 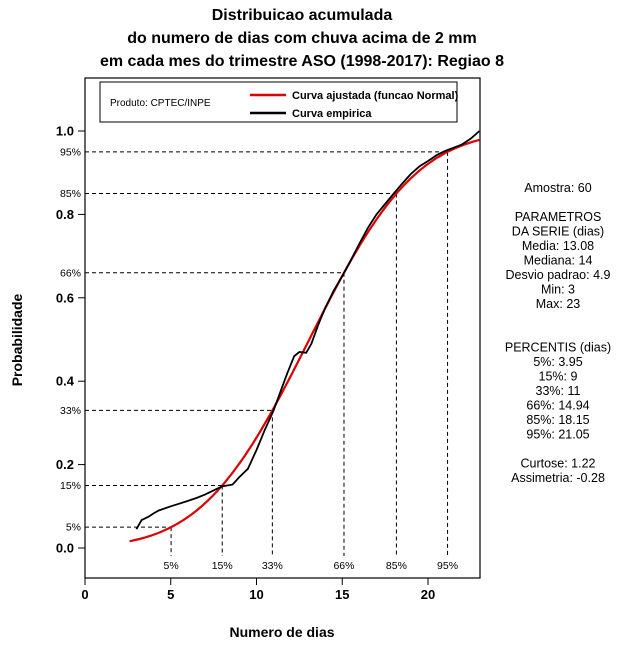 I want to click on x-tick-label: 0, so click(x=84, y=594).